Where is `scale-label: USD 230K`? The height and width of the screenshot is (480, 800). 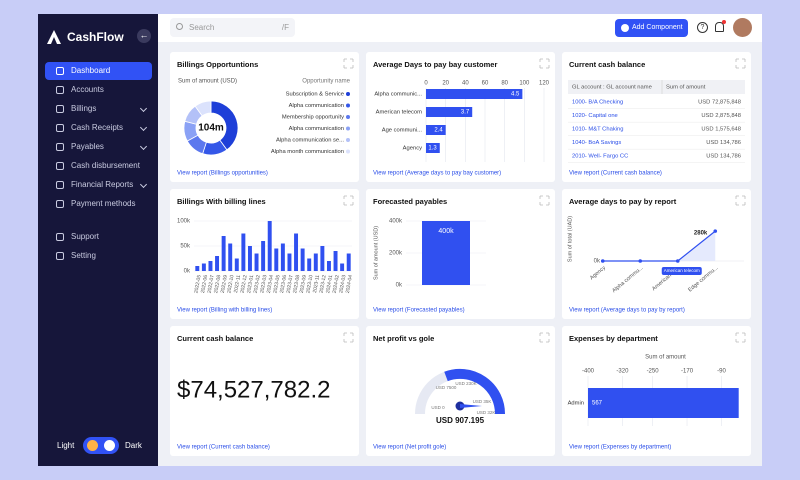
scale-label: USD 230K is located at coordinates (465, 383).